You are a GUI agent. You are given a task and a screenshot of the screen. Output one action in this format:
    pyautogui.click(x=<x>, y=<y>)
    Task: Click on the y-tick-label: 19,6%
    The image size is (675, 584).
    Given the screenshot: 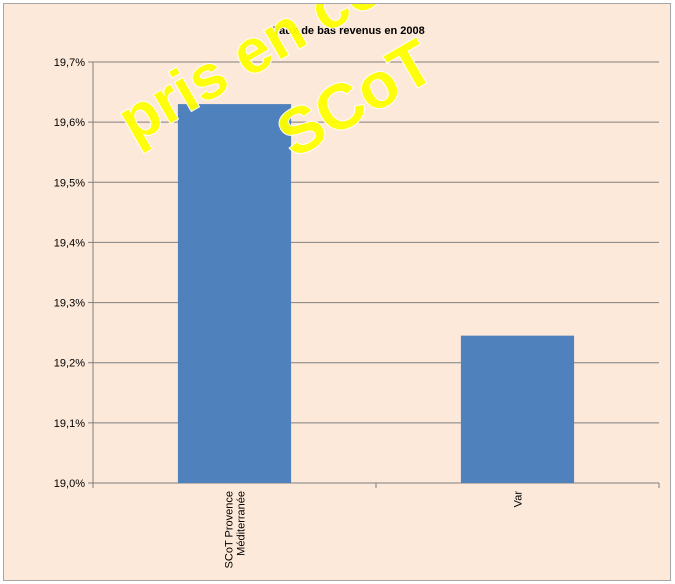 What is the action you would take?
    pyautogui.click(x=69, y=123)
    